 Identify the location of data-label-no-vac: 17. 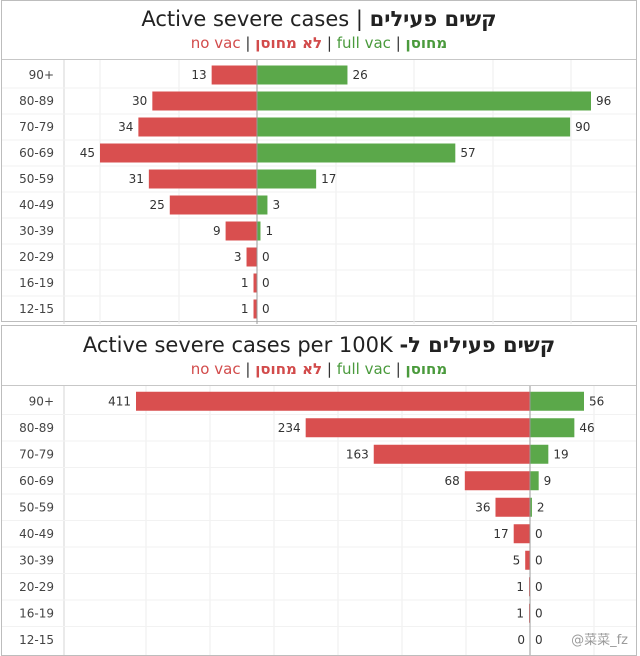
(500, 534).